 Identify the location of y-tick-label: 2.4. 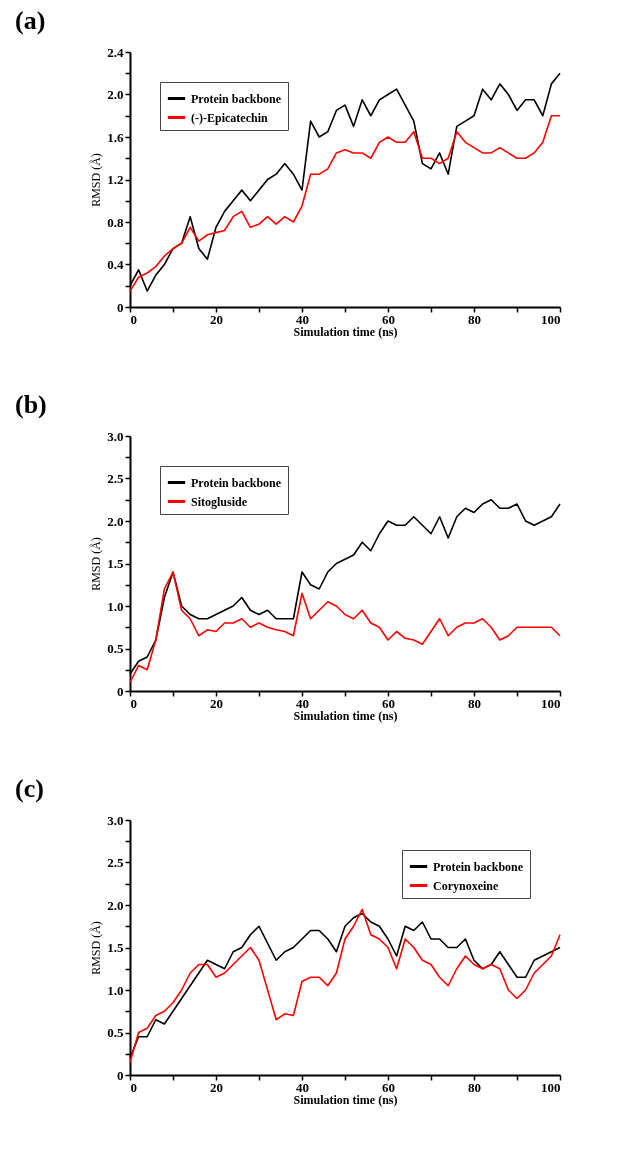
(115, 52).